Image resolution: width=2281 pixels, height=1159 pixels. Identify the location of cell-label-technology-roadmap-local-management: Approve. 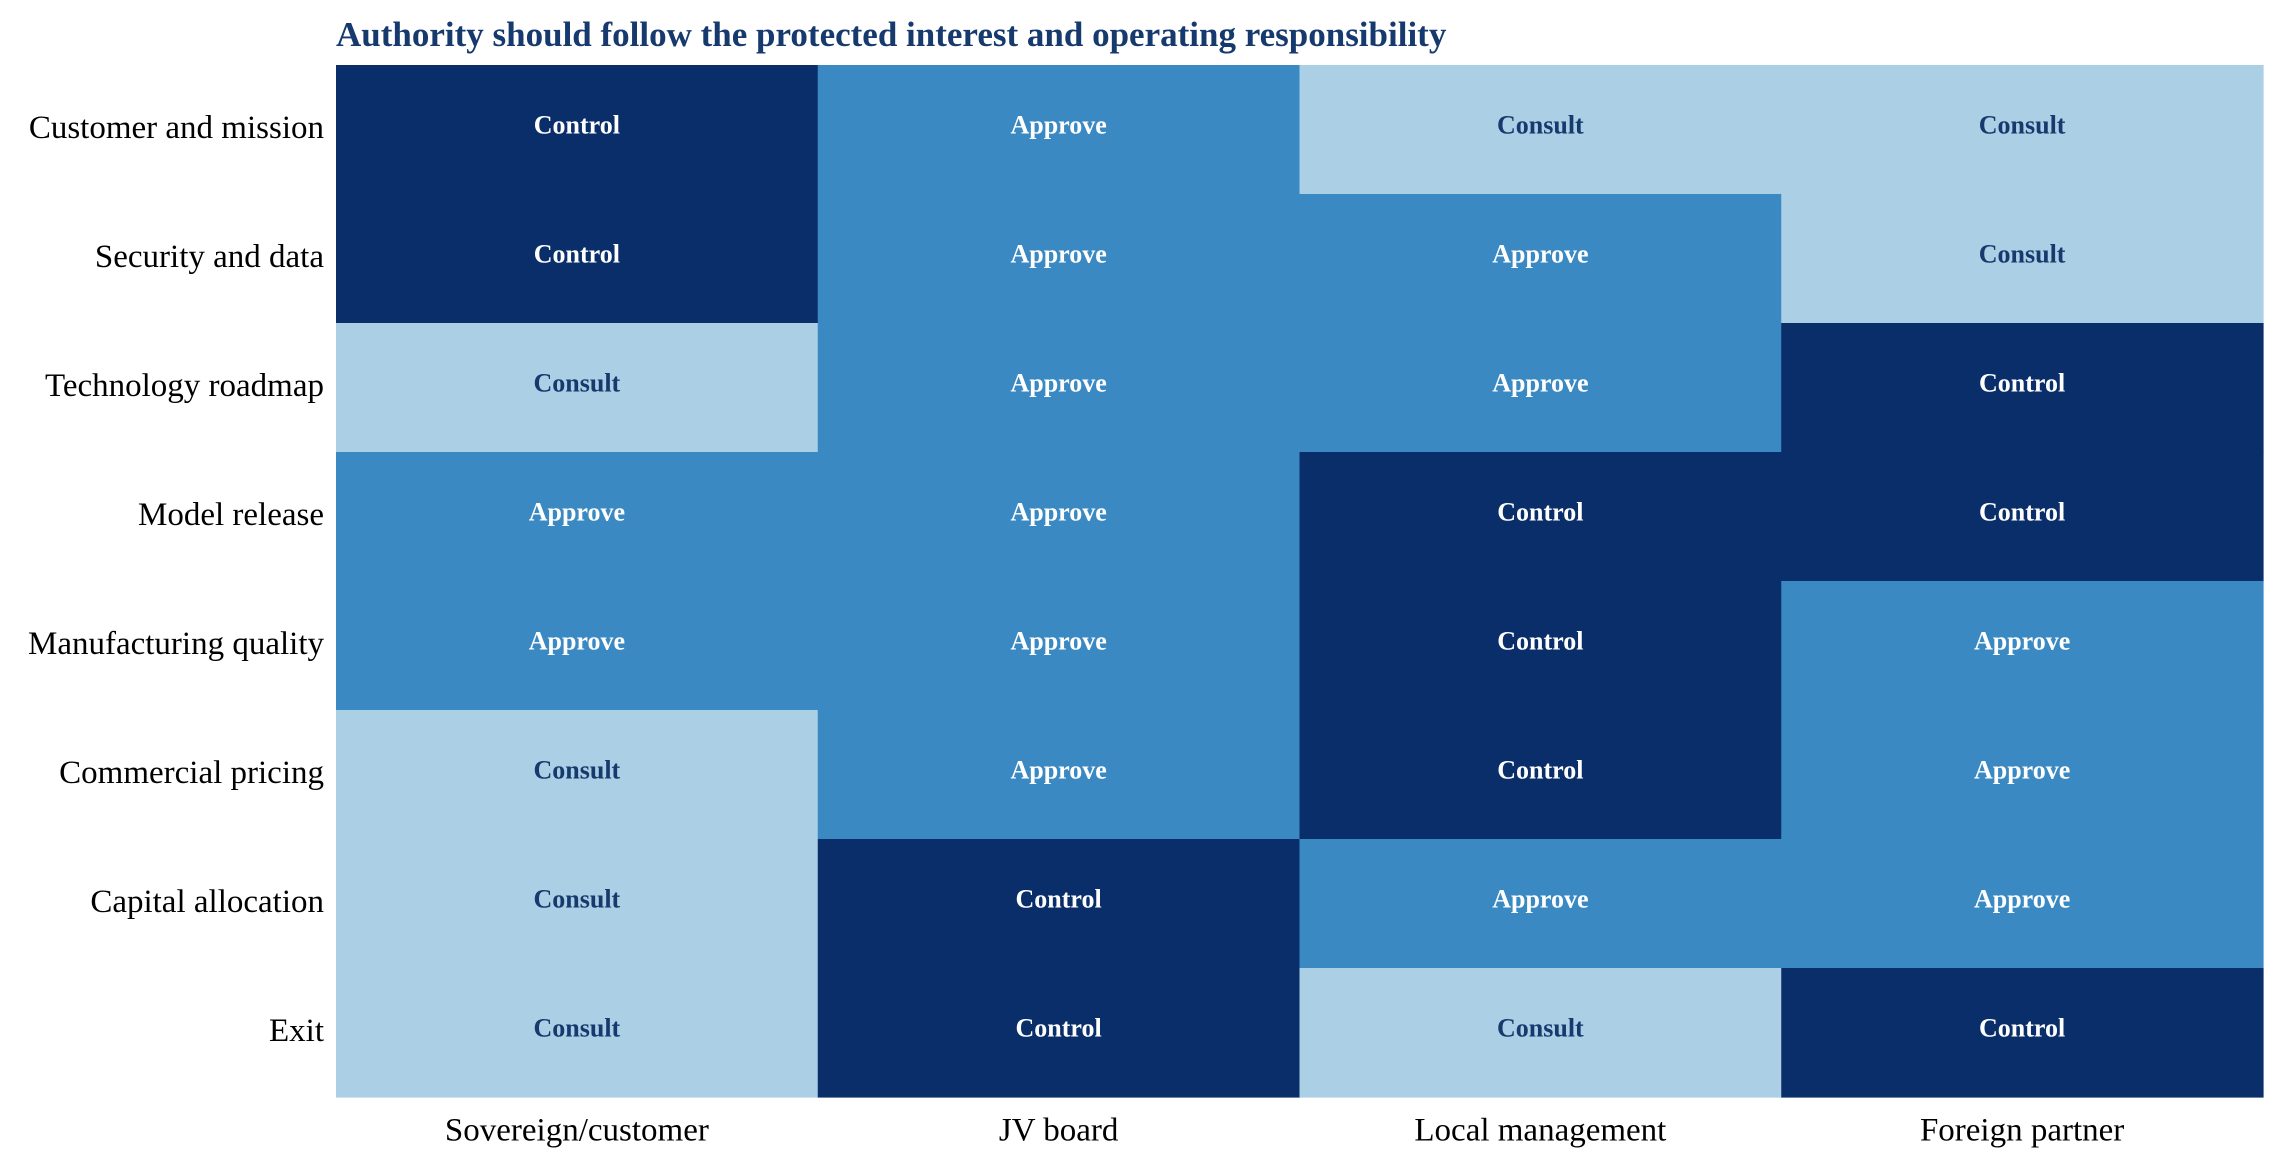
(1540, 382).